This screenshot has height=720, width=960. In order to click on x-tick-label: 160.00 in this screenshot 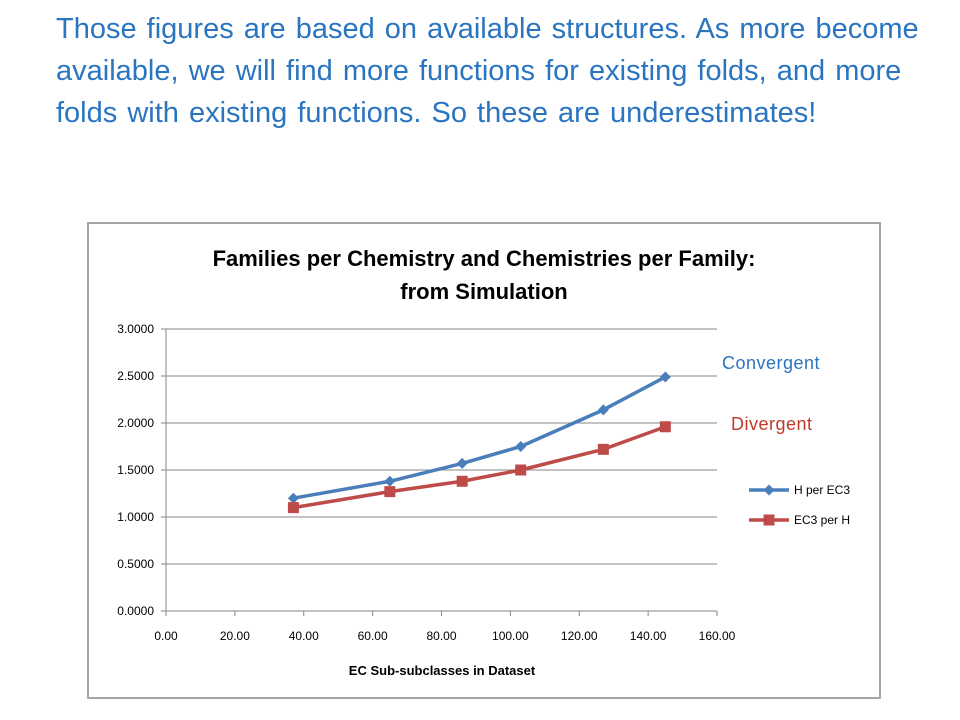, I will do `click(717, 636)`.